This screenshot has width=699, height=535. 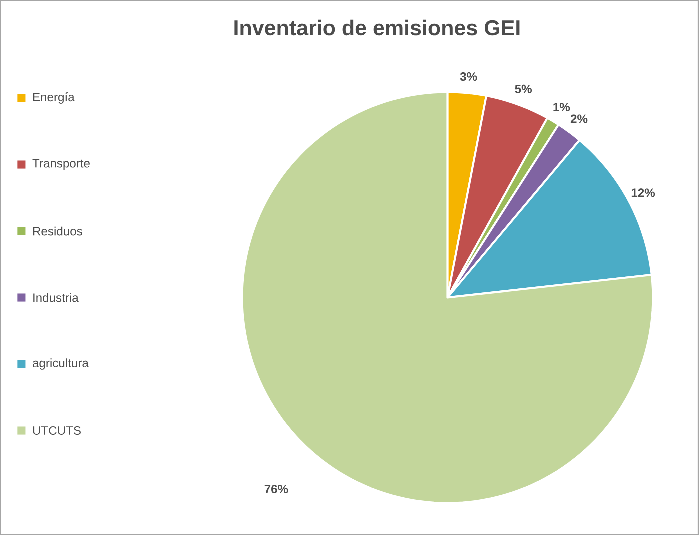 What do you see at coordinates (60, 364) in the screenshot?
I see `legend-label: agricultura` at bounding box center [60, 364].